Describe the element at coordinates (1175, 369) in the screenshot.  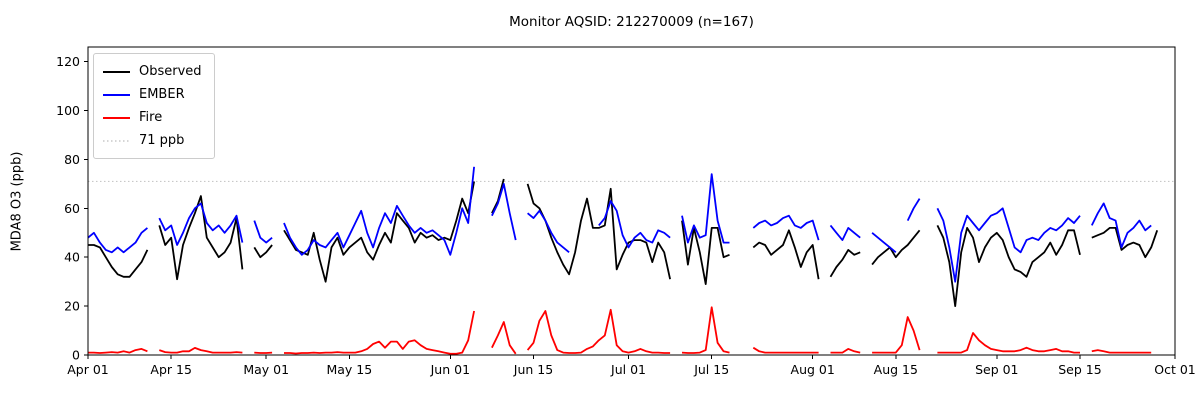
I see `x-tick-label: Oct 01` at that location.